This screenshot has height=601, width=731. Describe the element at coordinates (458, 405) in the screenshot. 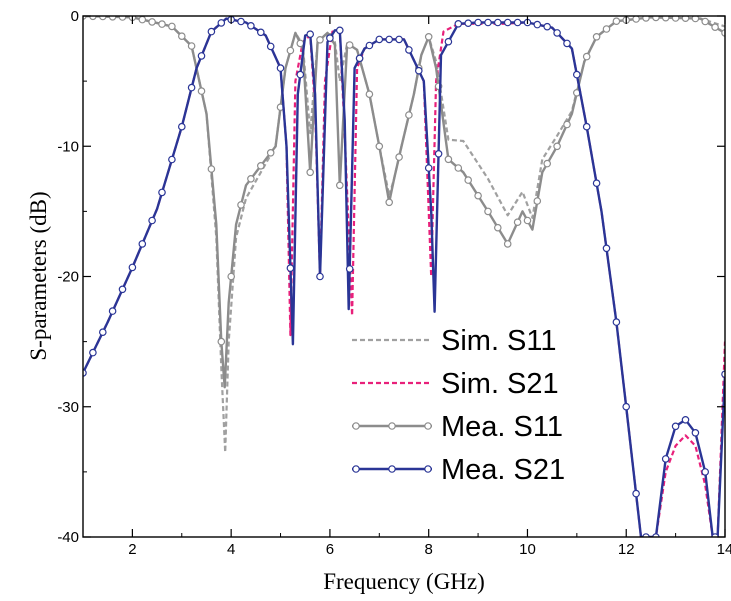

I see `legend: Sim. S11 Sim. S21 Mea. S11 Mea. S21` at that location.